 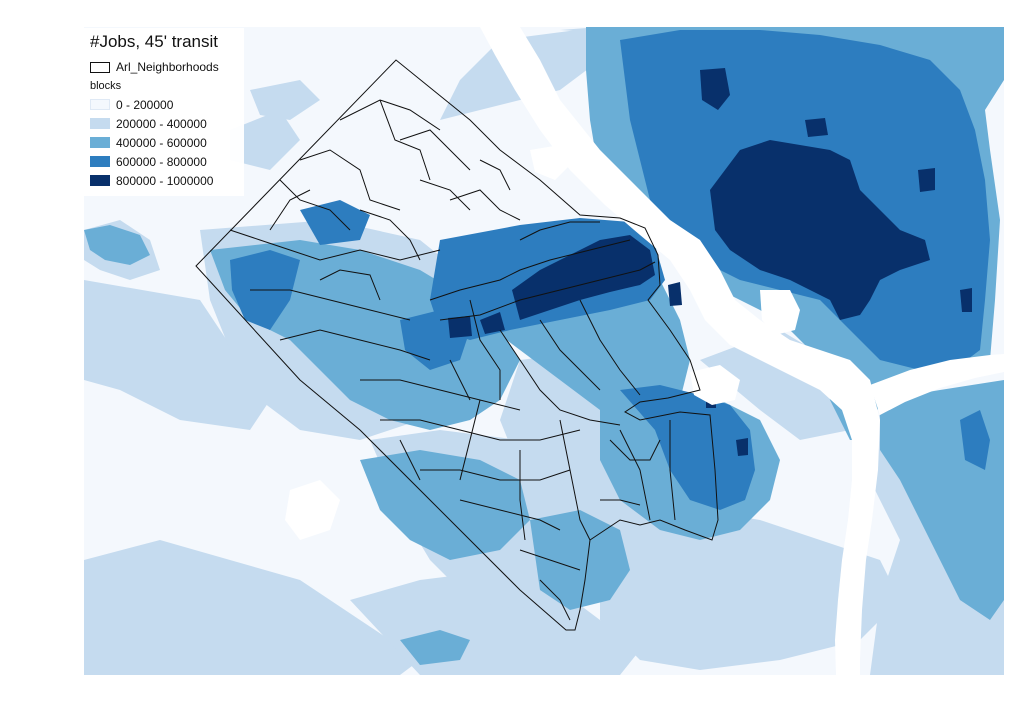 I want to click on river-island, so click(x=780, y=312).